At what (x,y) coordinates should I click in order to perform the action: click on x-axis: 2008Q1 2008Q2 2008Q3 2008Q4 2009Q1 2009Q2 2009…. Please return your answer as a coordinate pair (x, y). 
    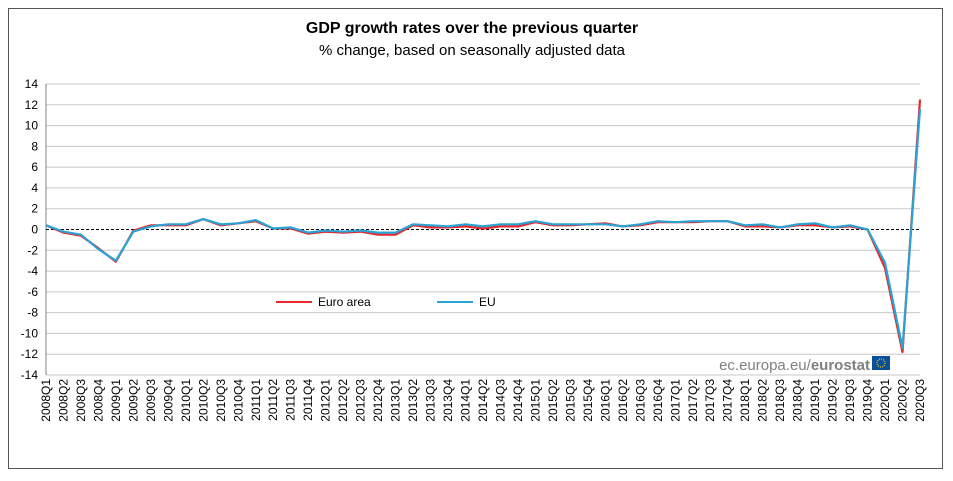
    Looking at the image, I should click on (483, 400).